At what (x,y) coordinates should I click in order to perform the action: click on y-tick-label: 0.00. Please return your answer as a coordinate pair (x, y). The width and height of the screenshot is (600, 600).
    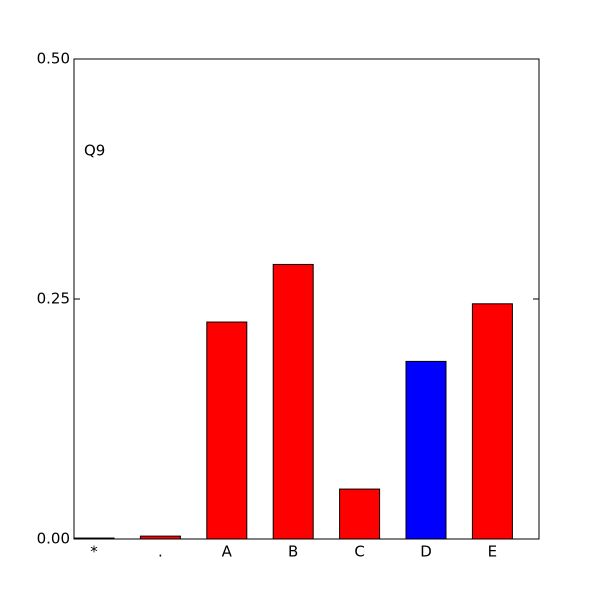
    Looking at the image, I should click on (53, 539).